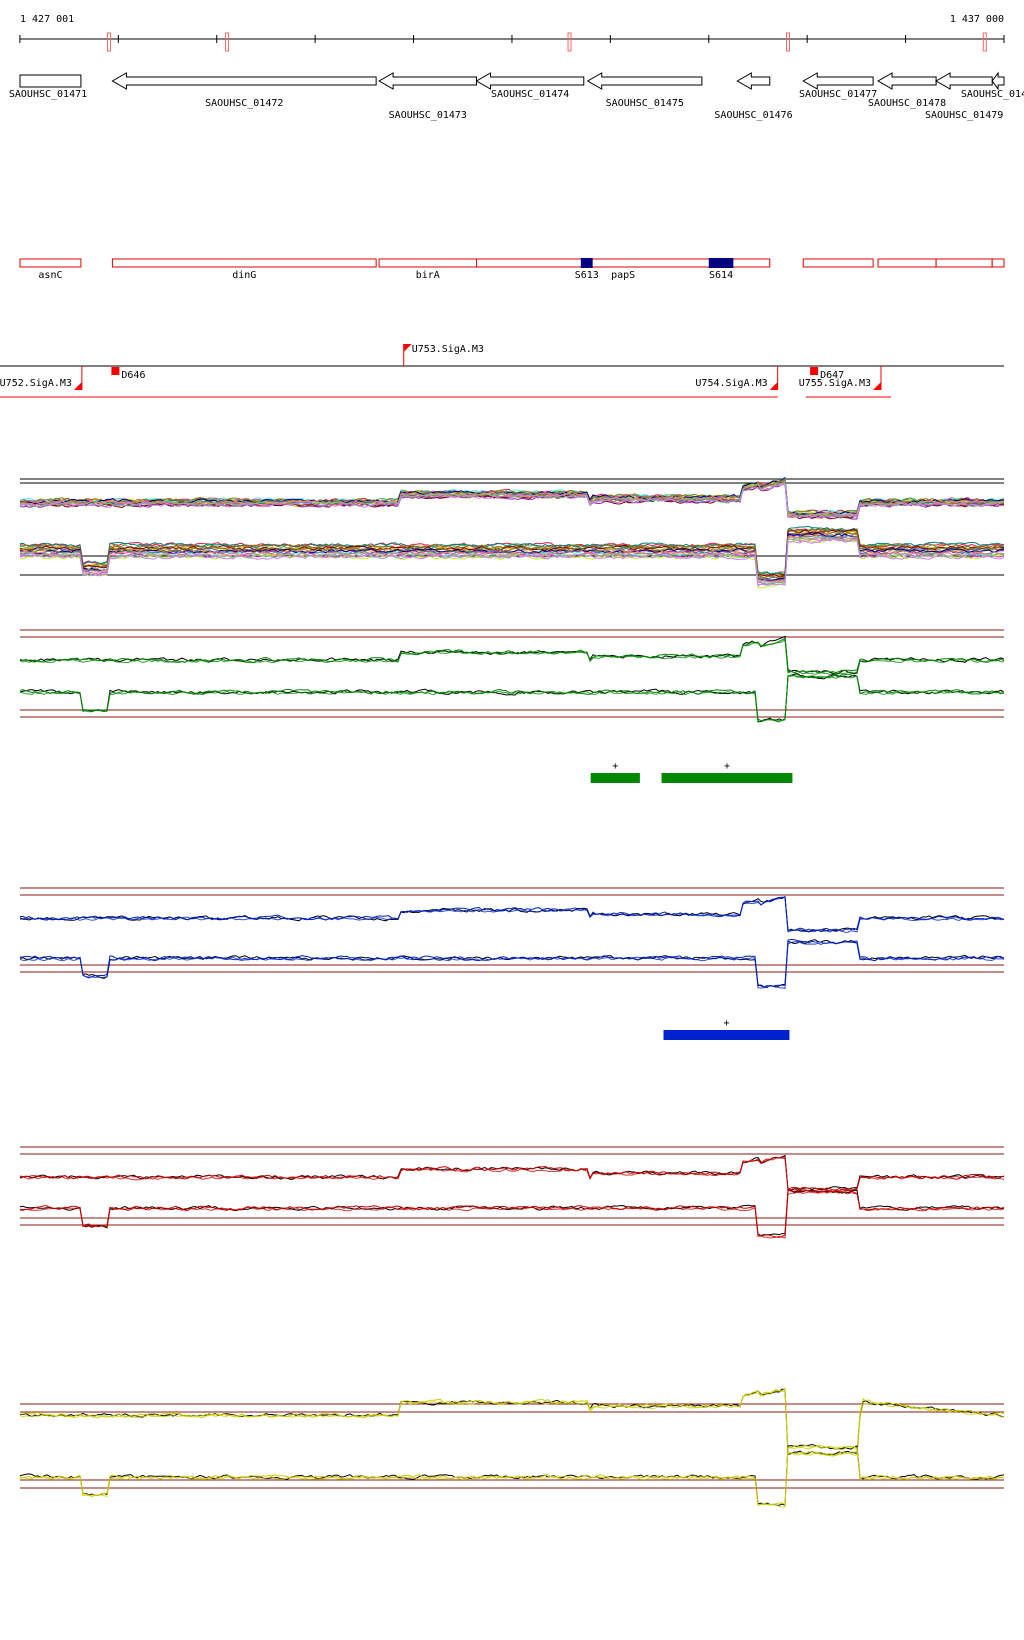 This screenshot has height=1640, width=1024. Describe the element at coordinates (512, 269) in the screenshot. I see `annotation-track: asnC dinG birA papS S613 S614` at that location.